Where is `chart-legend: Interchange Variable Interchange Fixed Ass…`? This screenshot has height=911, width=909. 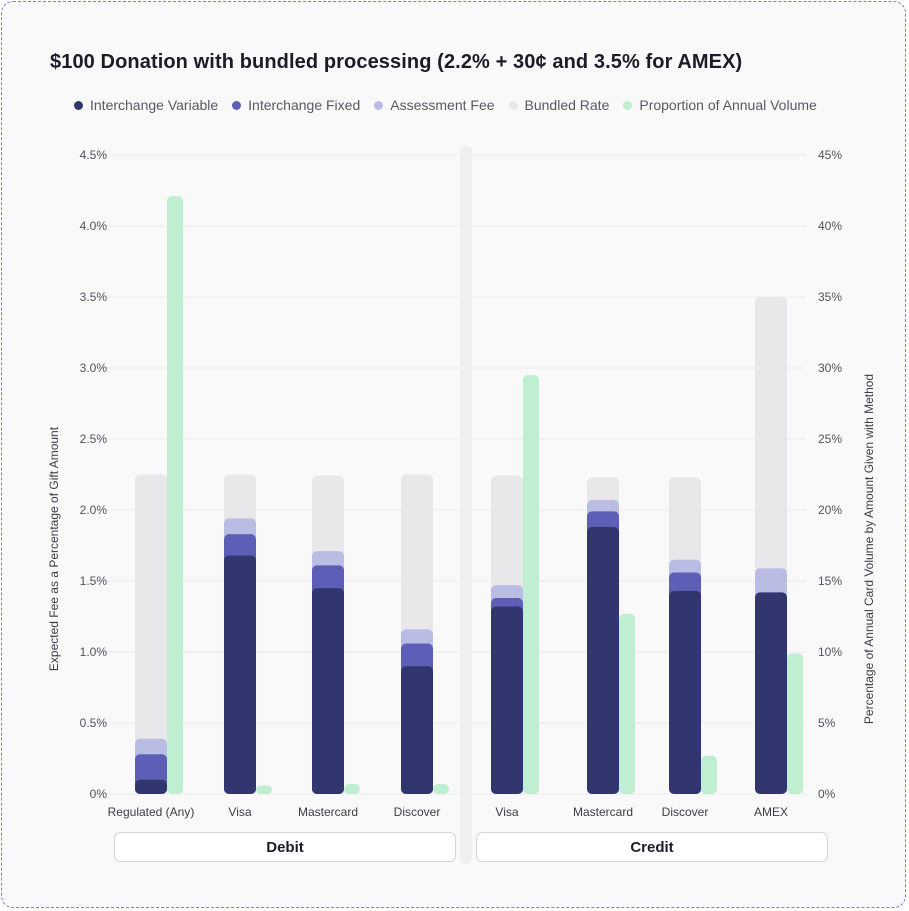
chart-legend: Interchange Variable Interchange Fixed Ass… is located at coordinates (445, 105).